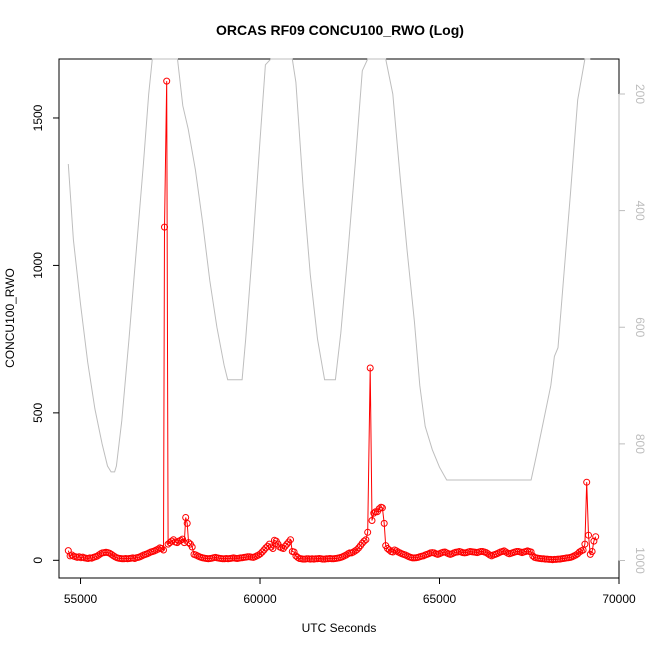  What do you see at coordinates (45, 334) in the screenshot?
I see `y-axis: 0 500 1000 1500` at bounding box center [45, 334].